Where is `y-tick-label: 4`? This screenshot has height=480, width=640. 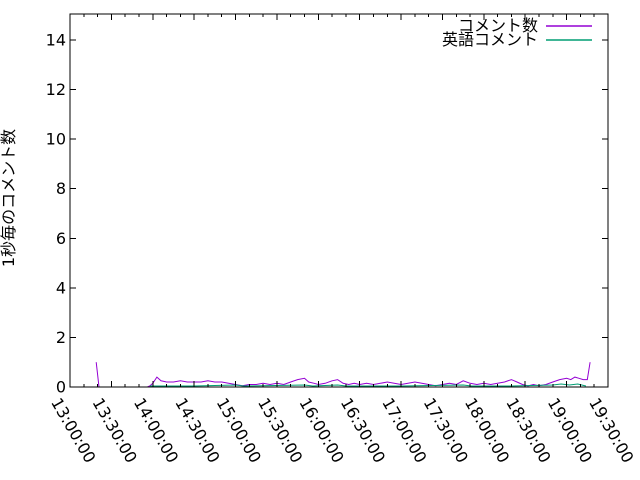 y-tick-label: 4 is located at coordinates (61, 287).